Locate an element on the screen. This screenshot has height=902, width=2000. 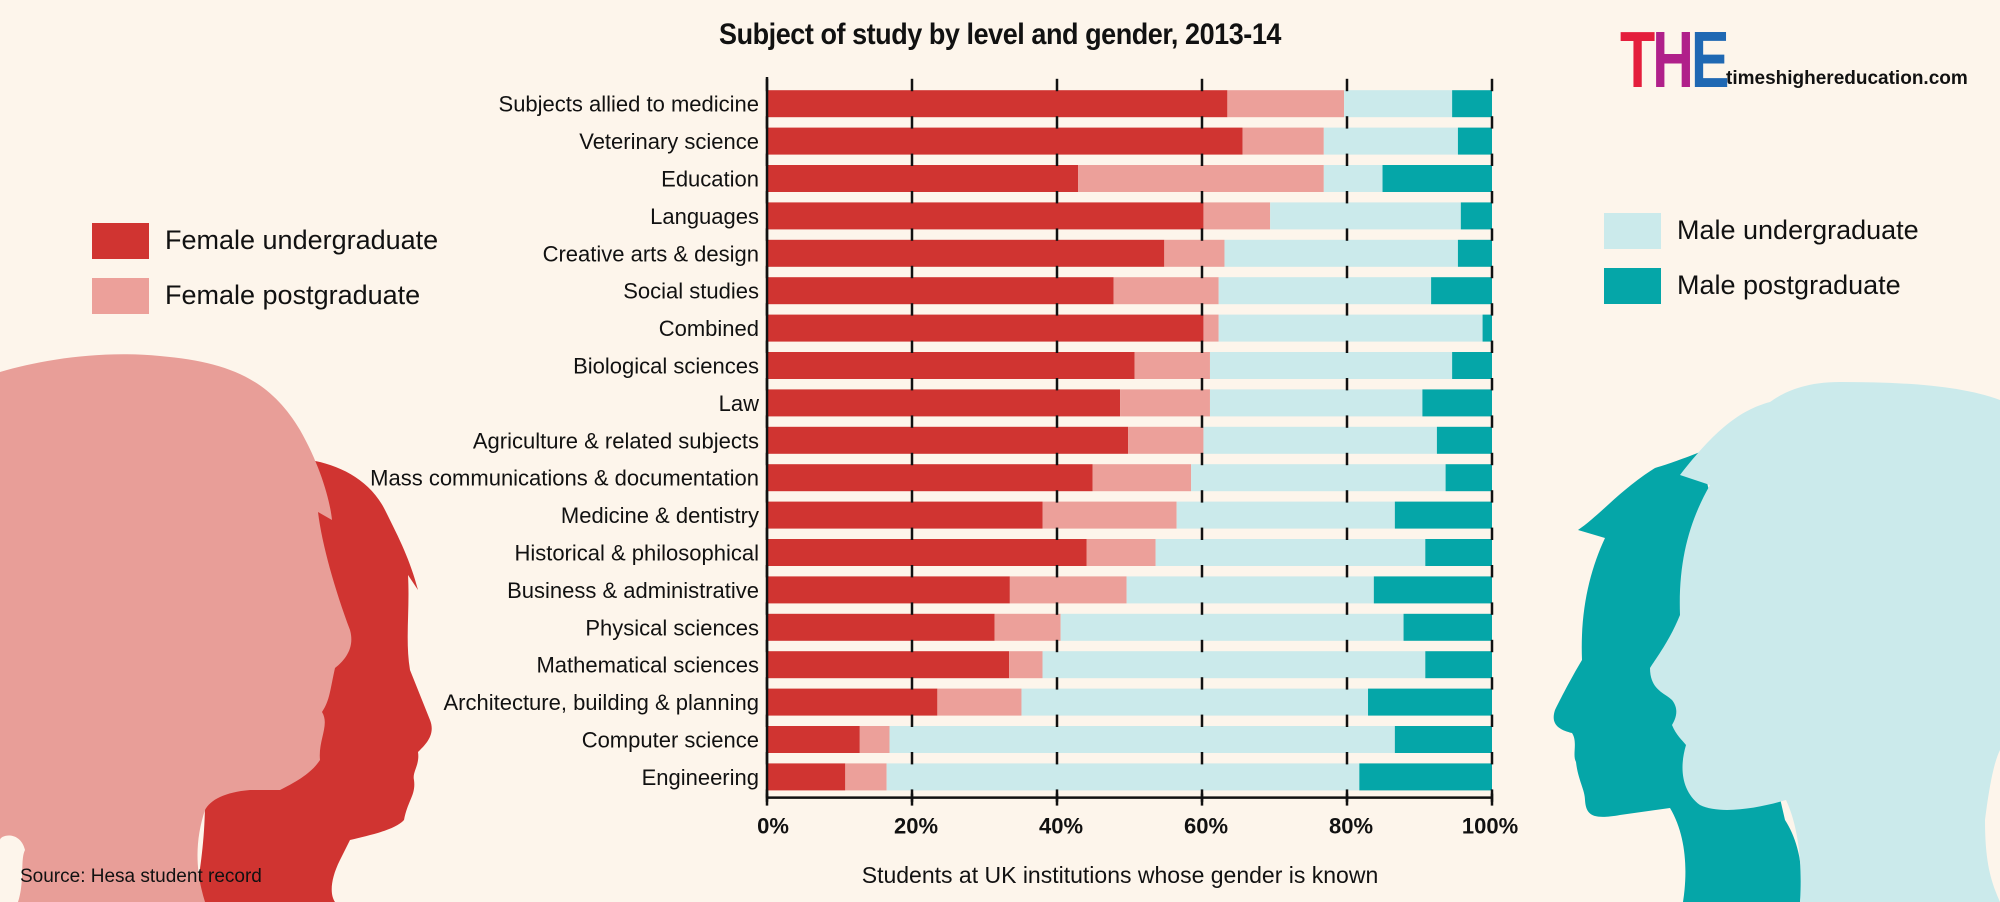
legend-label: Male undergraduate is located at coordinates (1798, 230).